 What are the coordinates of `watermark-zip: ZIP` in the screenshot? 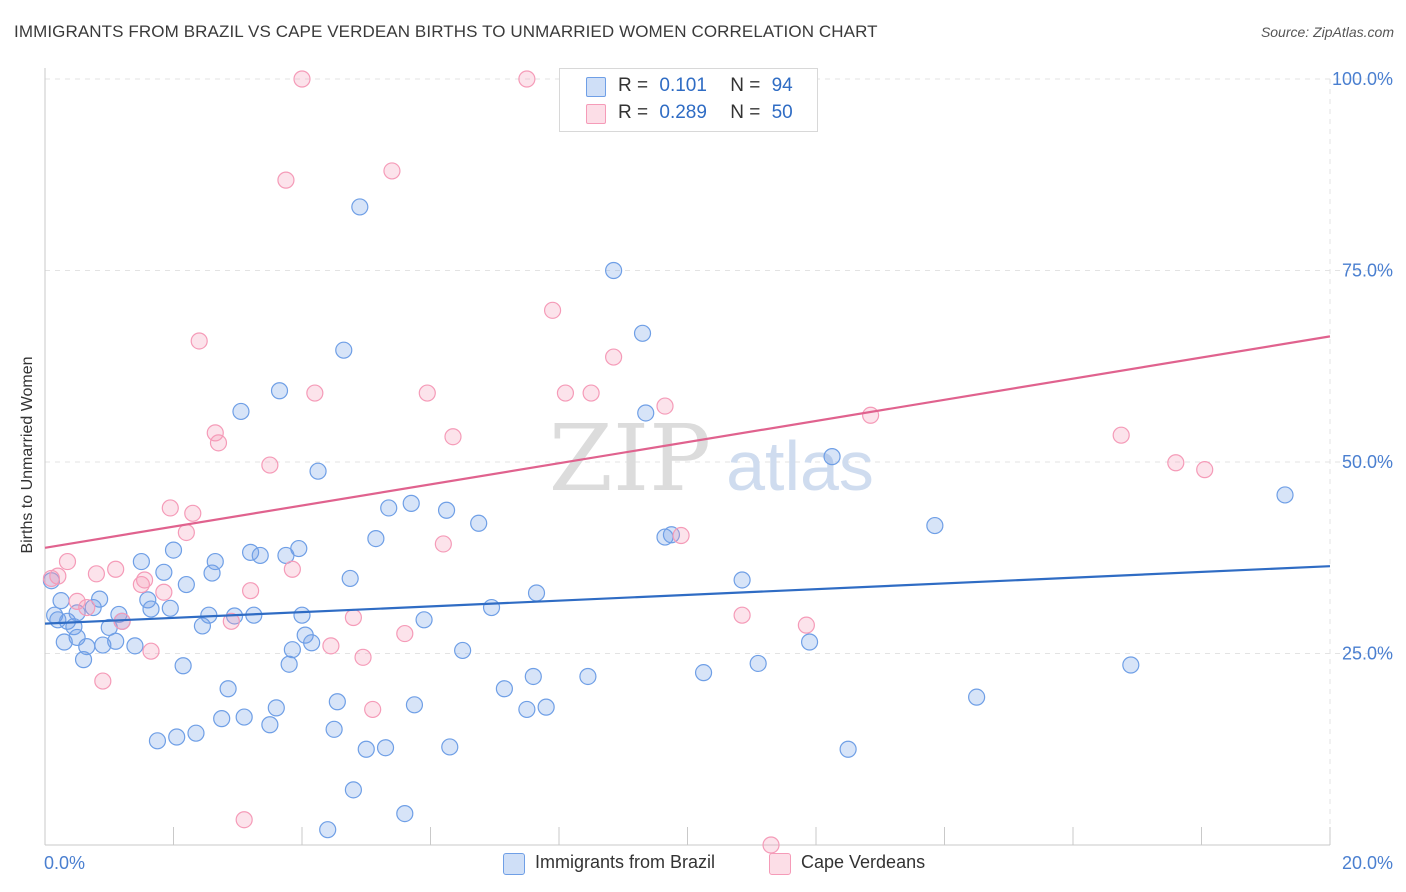 It's located at (630, 458).